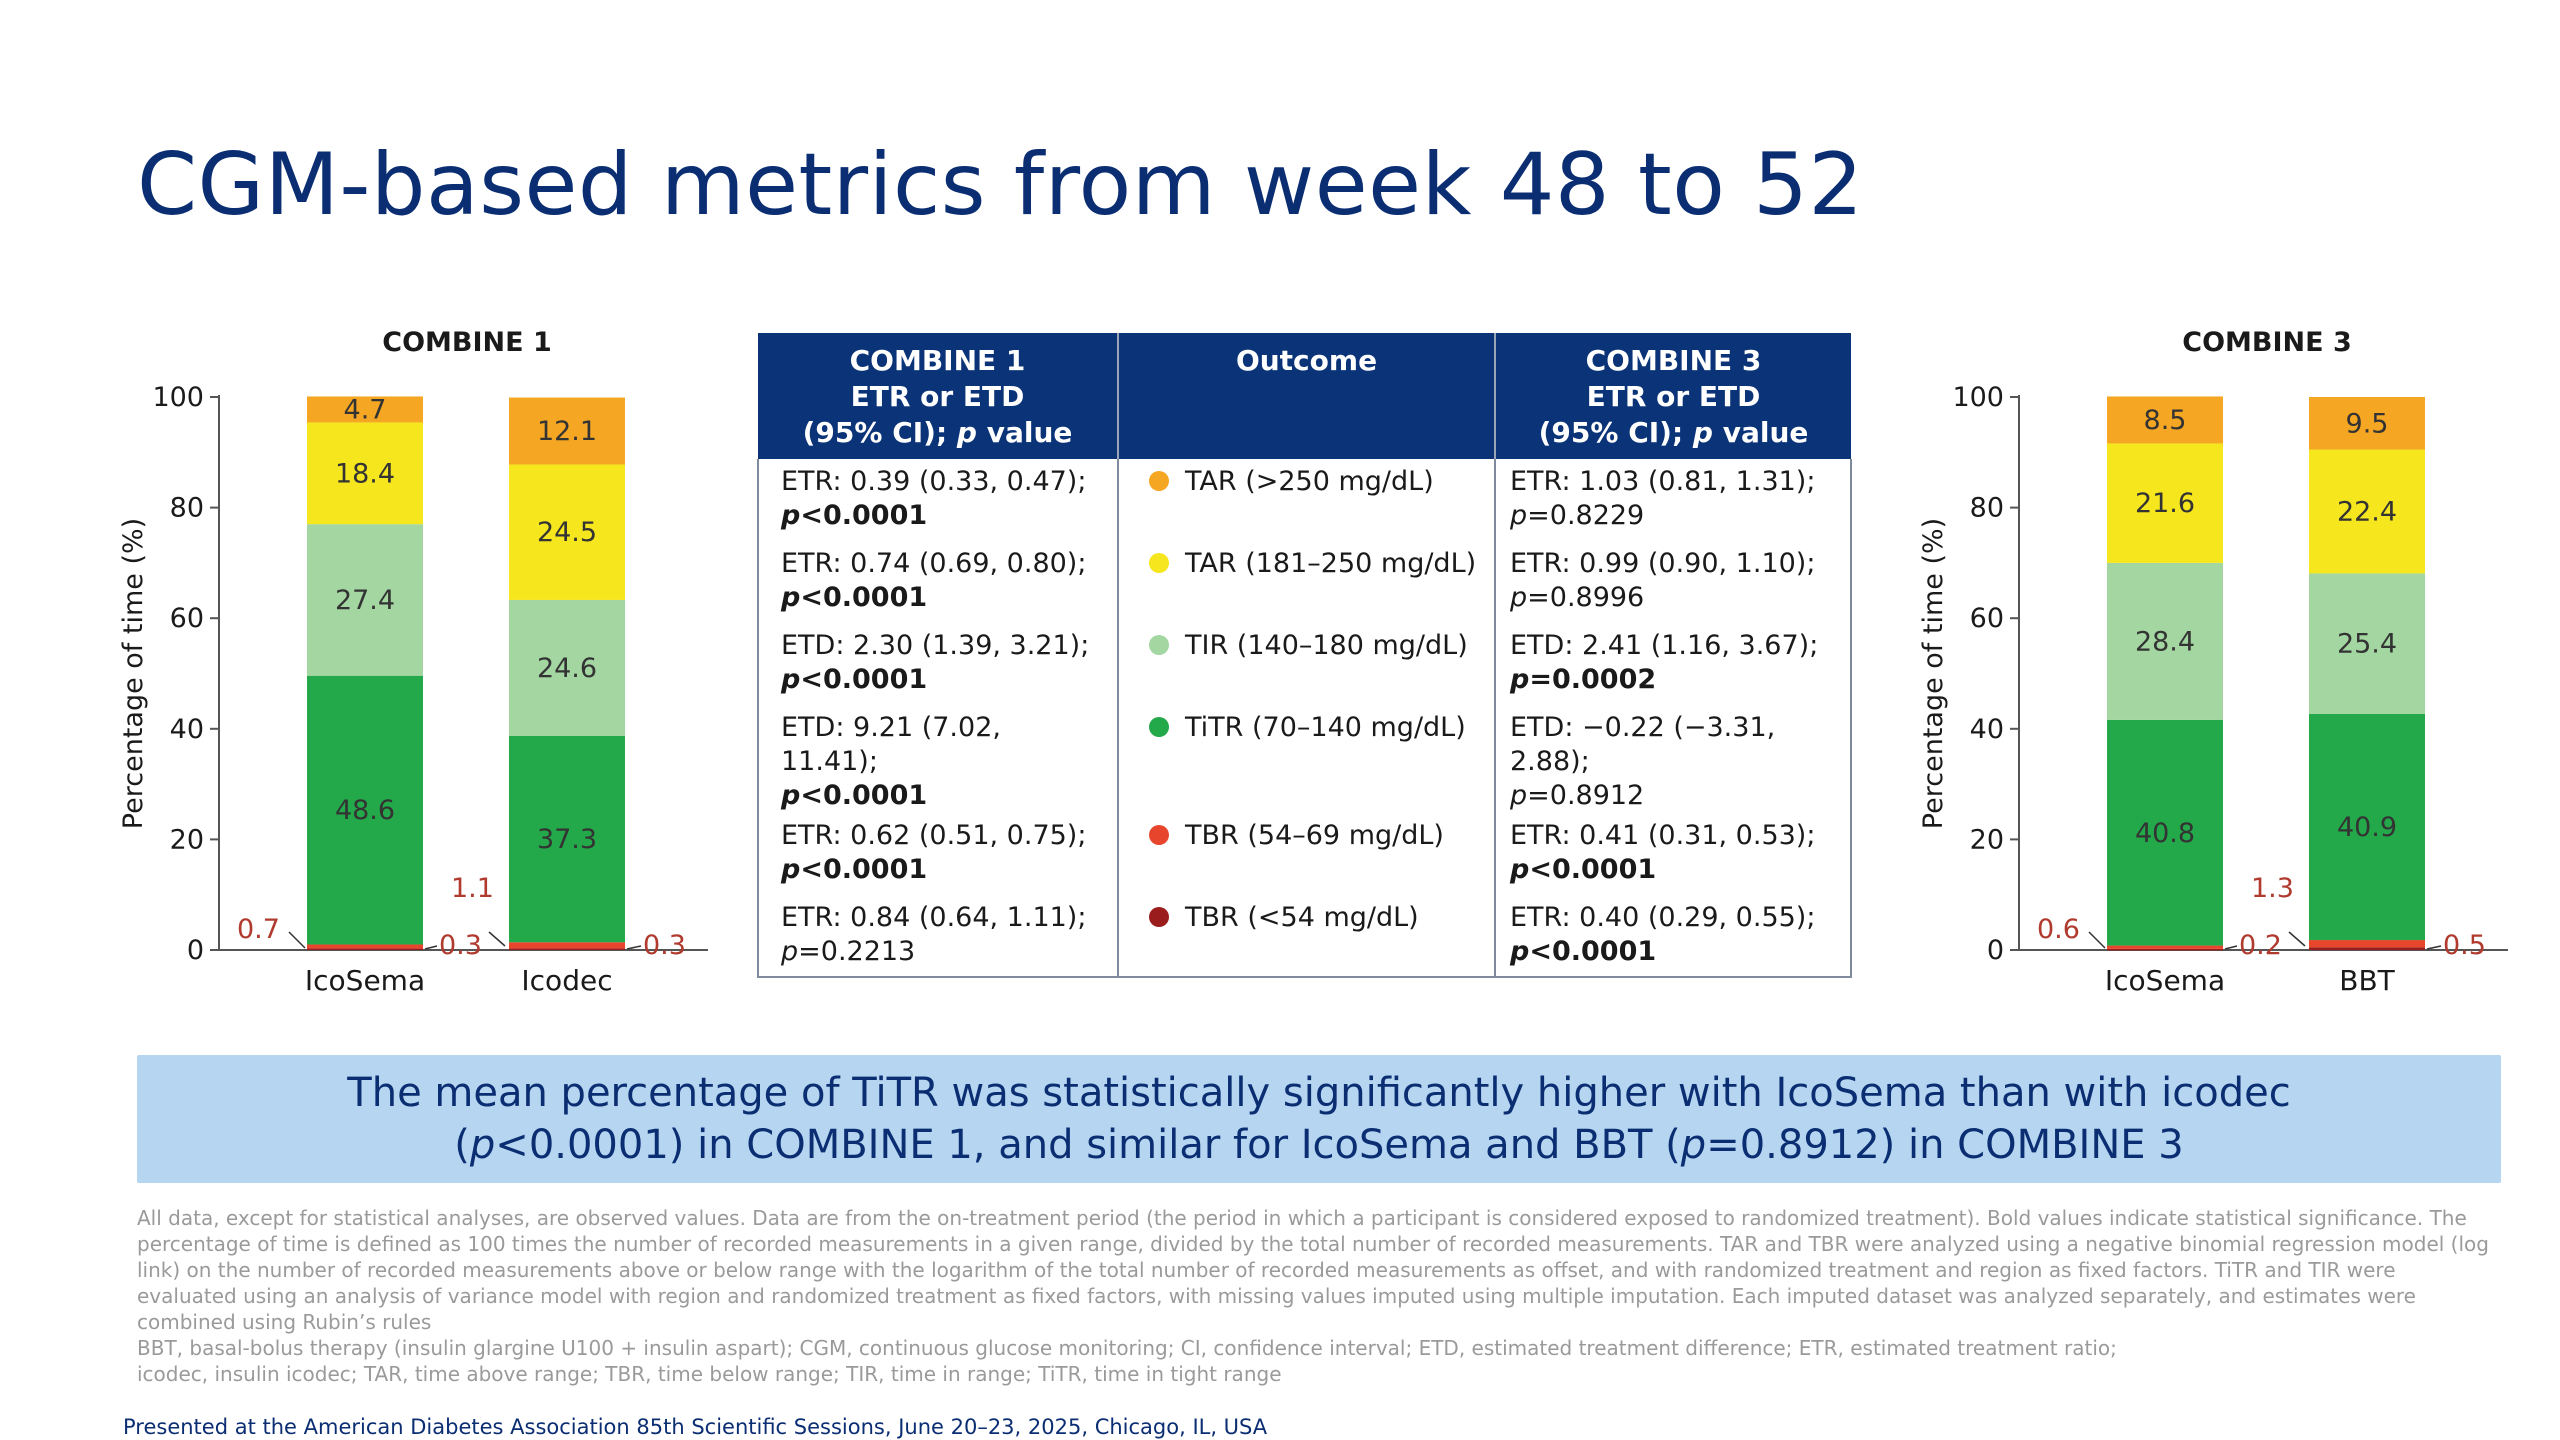  Describe the element at coordinates (1673, 664) in the screenshot. I see `cell-c3-row-3: ETD: 2.41 (1.16, 3.67); p=0.0002` at that location.